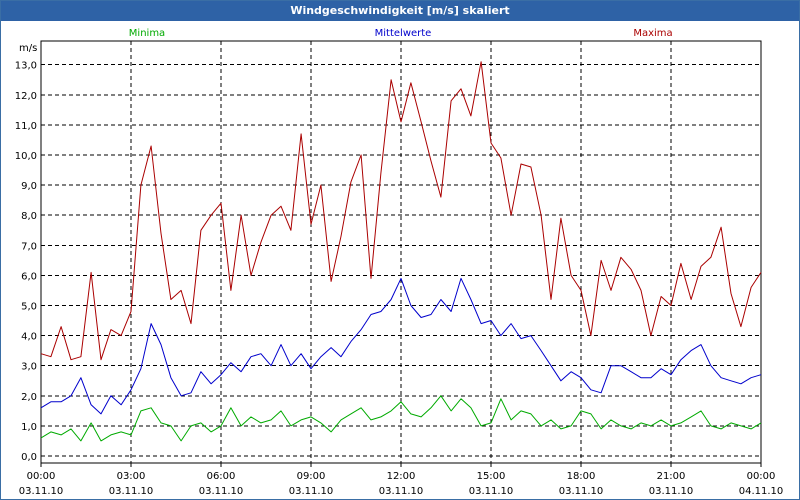 This screenshot has height=500, width=800. Describe the element at coordinates (581, 476) in the screenshot. I see `x-tick-time: 18:00` at that location.